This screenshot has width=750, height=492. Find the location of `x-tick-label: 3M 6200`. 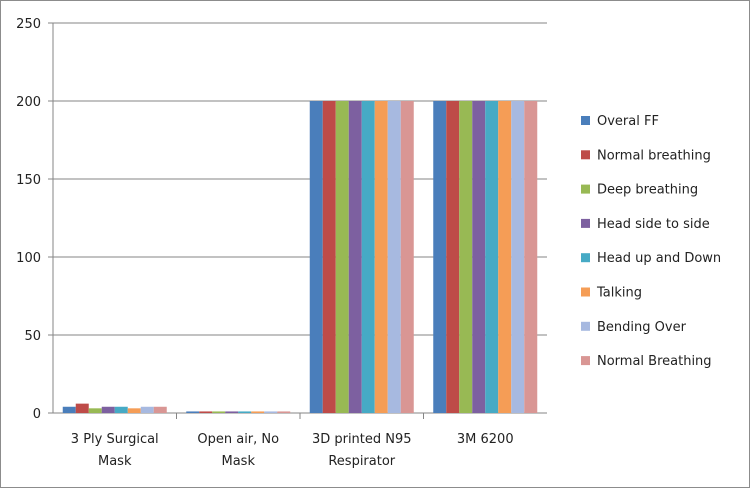

x-tick-label: 3M 6200 is located at coordinates (485, 439).